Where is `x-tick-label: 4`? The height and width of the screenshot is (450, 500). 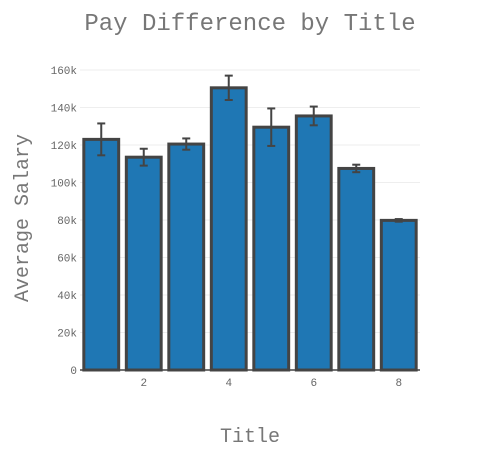 x-tick-label: 4 is located at coordinates (228, 384).